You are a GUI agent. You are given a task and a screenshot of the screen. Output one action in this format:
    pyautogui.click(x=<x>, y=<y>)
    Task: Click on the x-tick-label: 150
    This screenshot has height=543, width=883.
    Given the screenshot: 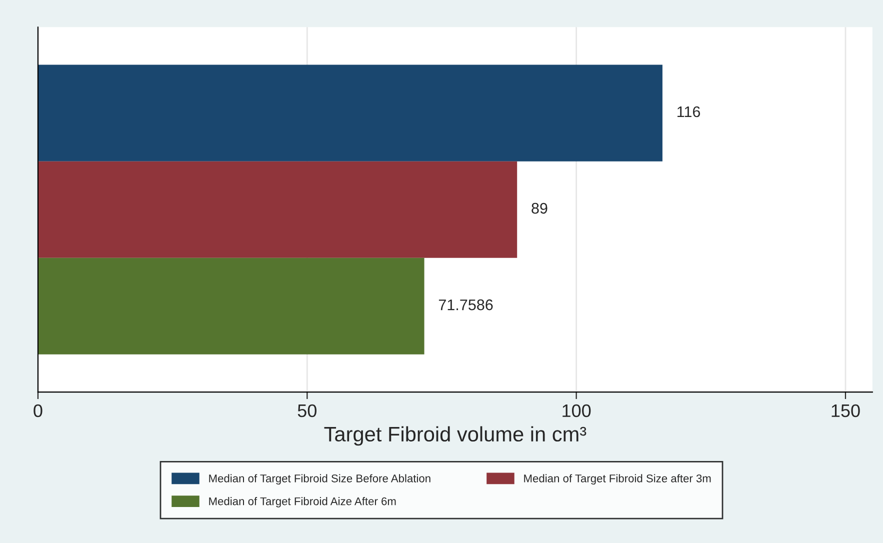 What is the action you would take?
    pyautogui.click(x=846, y=411)
    